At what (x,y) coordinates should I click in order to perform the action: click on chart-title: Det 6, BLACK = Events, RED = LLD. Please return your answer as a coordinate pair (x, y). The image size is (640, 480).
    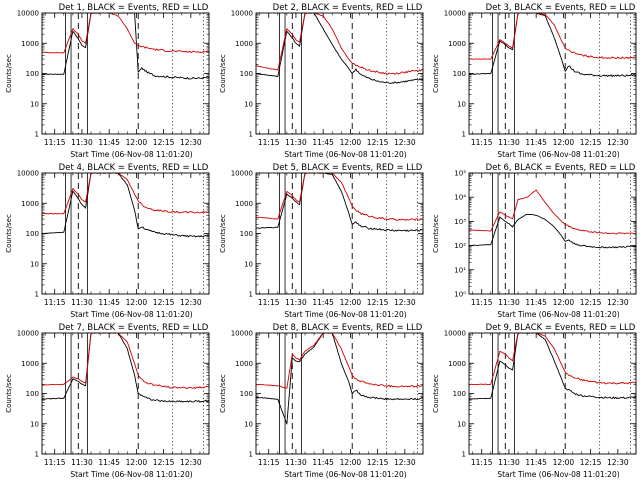
    Looking at the image, I should click on (561, 168).